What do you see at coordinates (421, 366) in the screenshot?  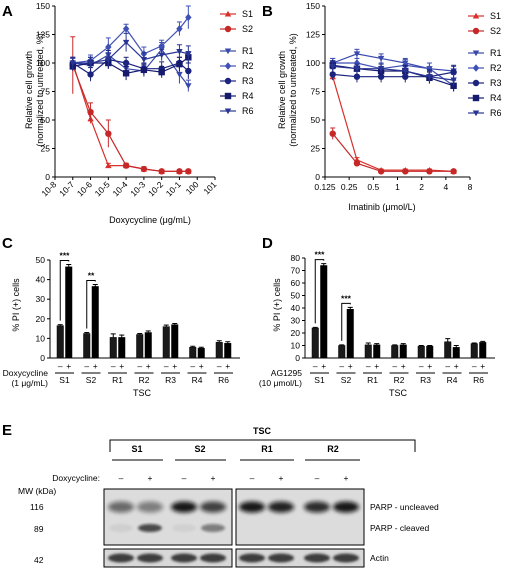 I see `d-sign-R3-0: –` at bounding box center [421, 366].